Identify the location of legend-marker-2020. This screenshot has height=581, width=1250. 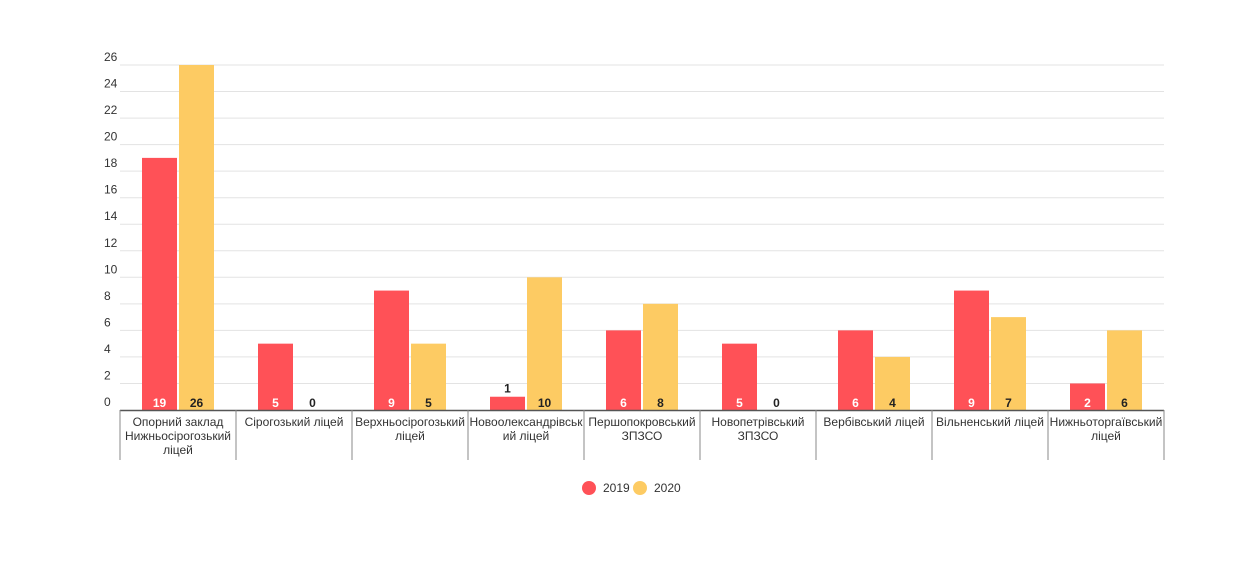
(640, 488).